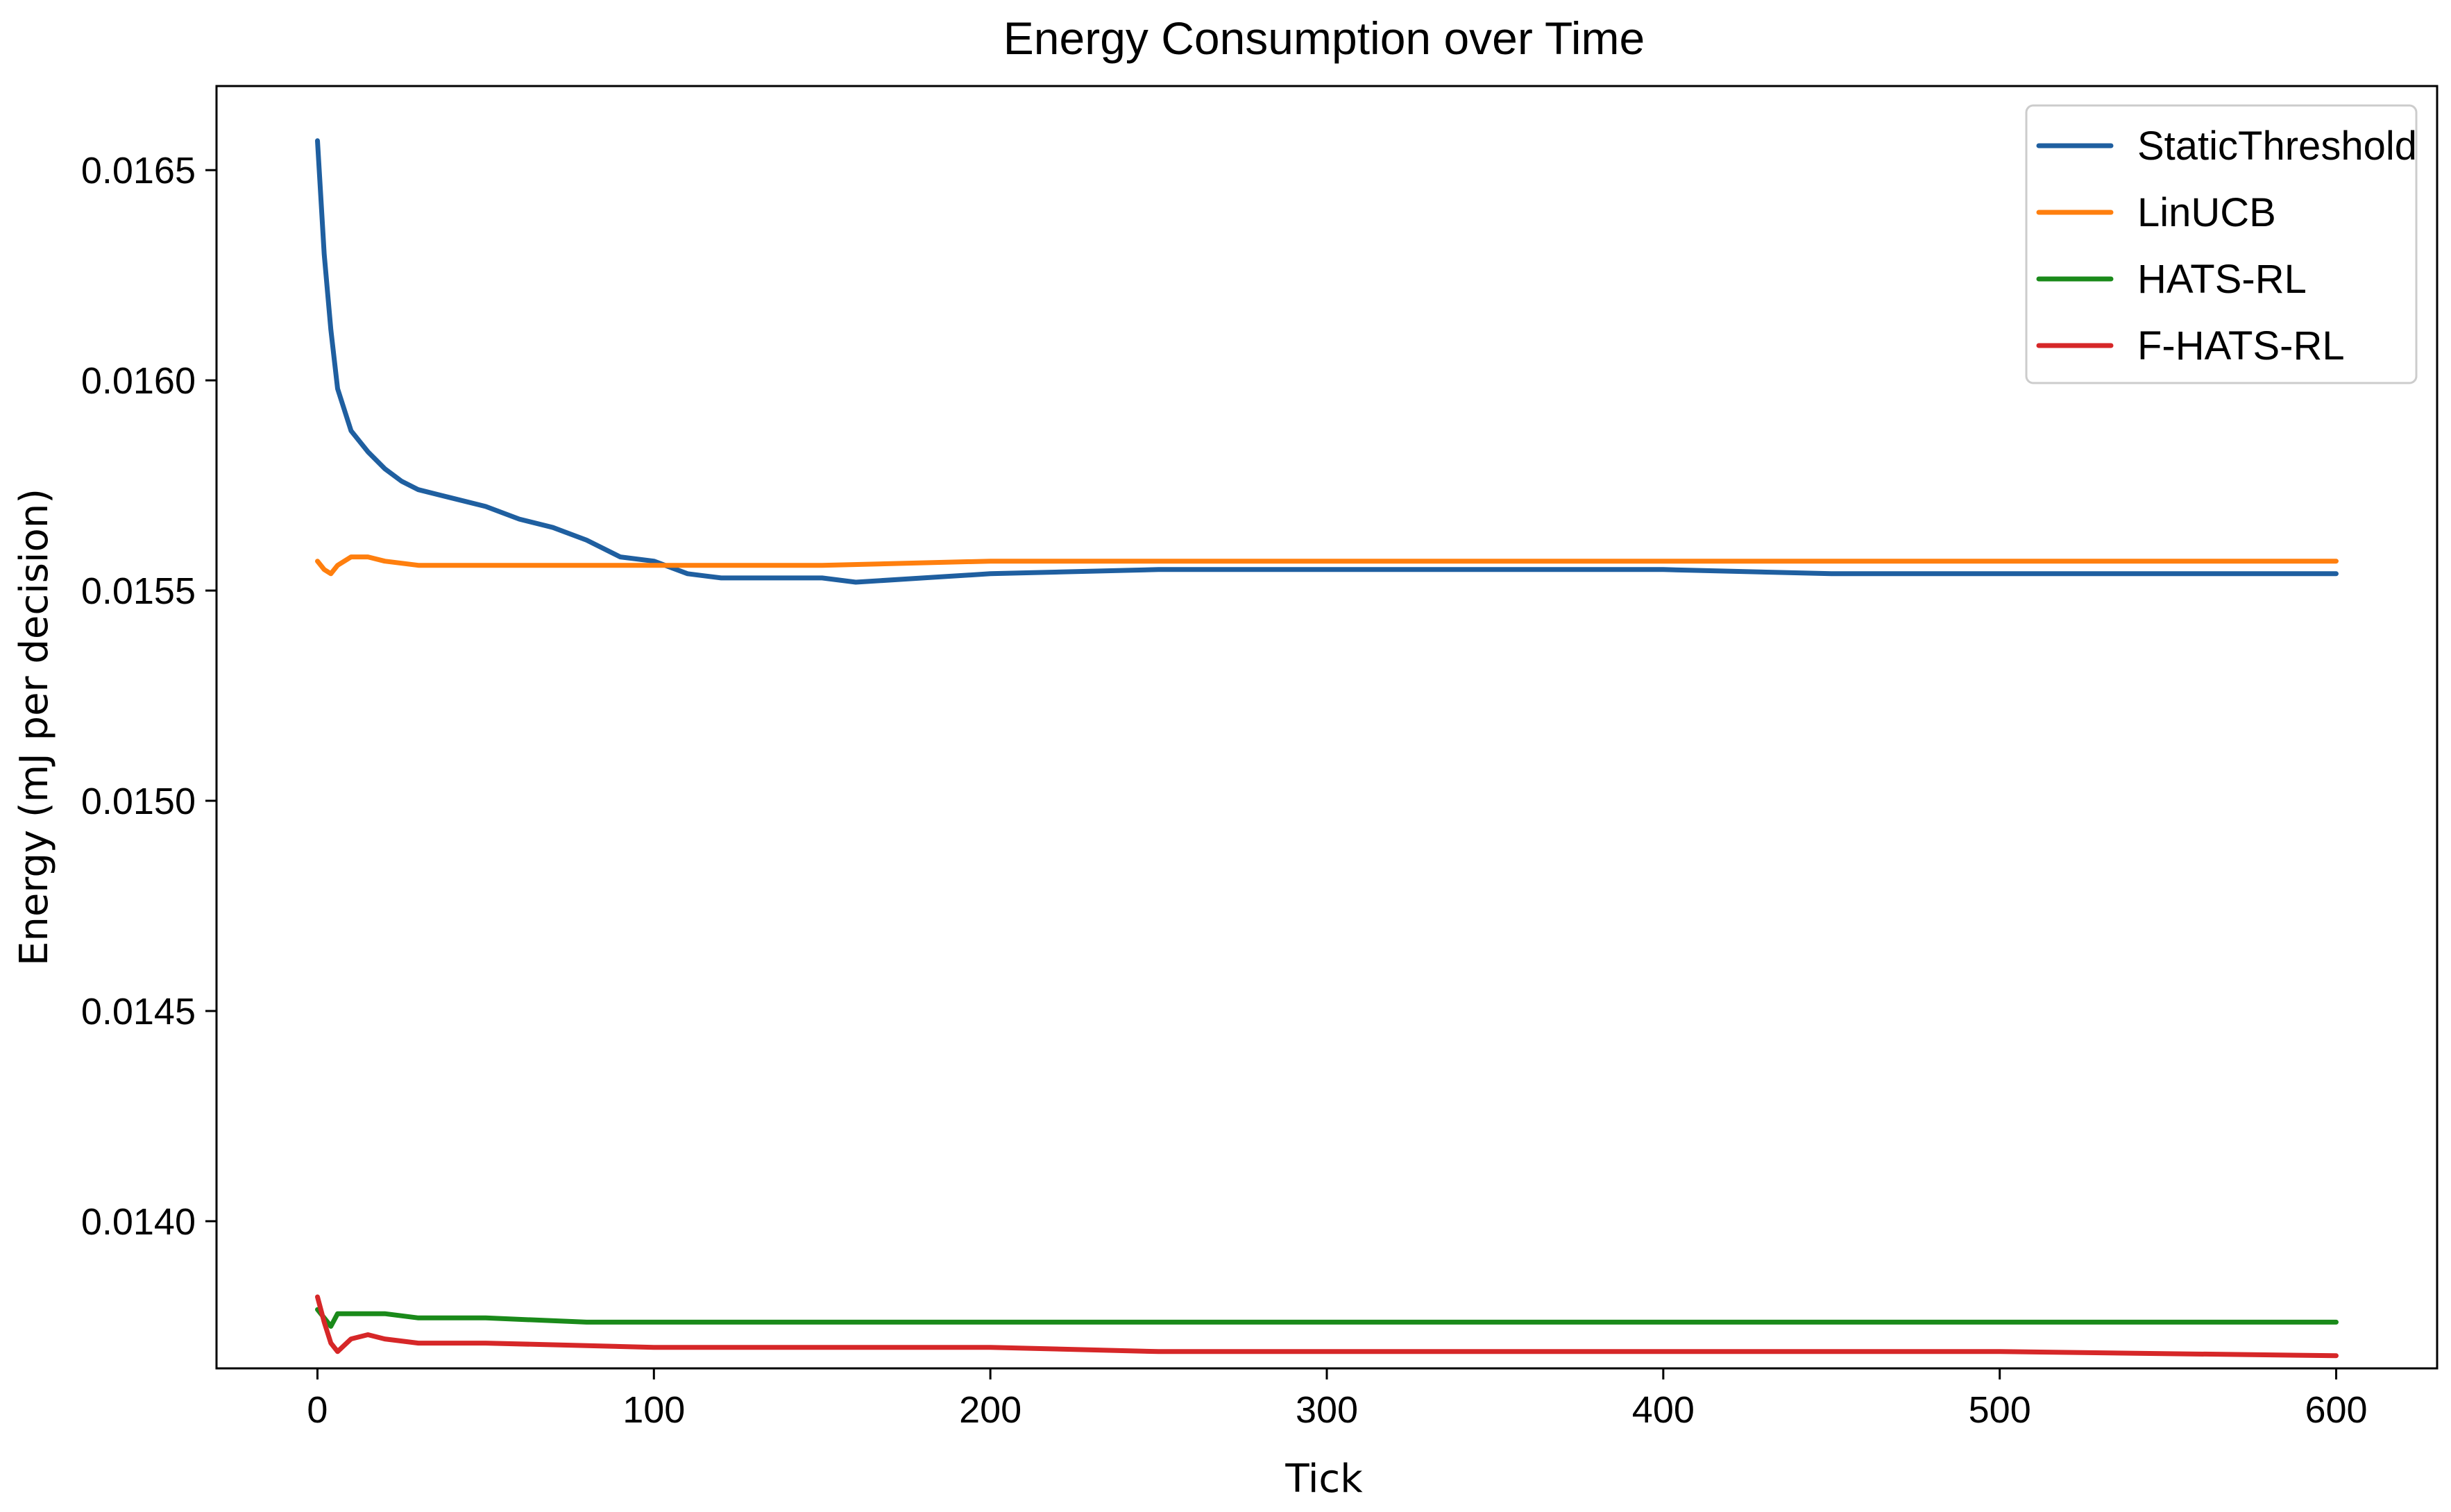 The width and height of the screenshot is (2451, 1512). I want to click on legend-label: F-HATS-RL, so click(2241, 345).